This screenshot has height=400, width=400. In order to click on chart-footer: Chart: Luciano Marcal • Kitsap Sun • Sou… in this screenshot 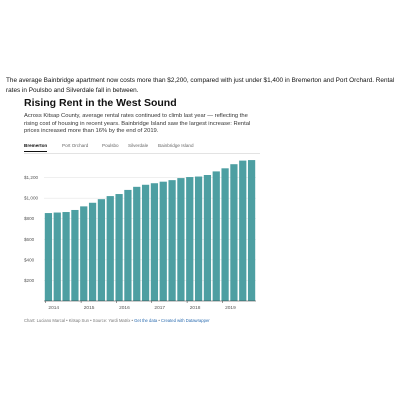, I will do `click(117, 320)`.